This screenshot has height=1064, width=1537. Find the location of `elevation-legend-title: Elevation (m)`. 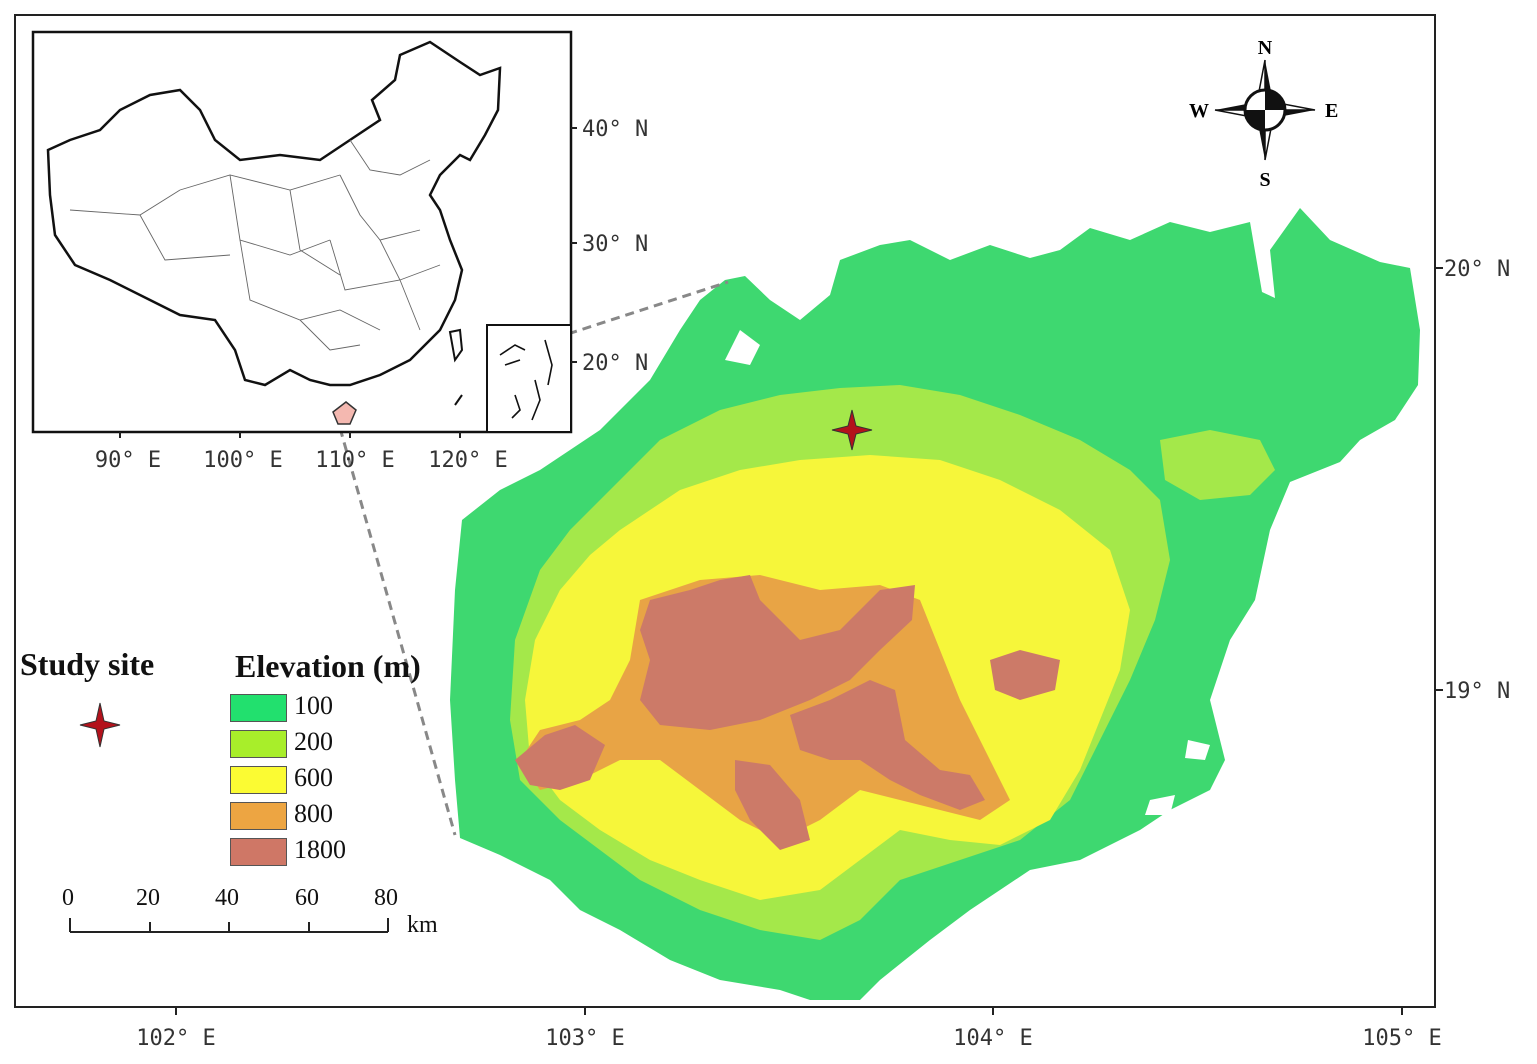

elevation-legend-title: Elevation (m) is located at coordinates (328, 666).